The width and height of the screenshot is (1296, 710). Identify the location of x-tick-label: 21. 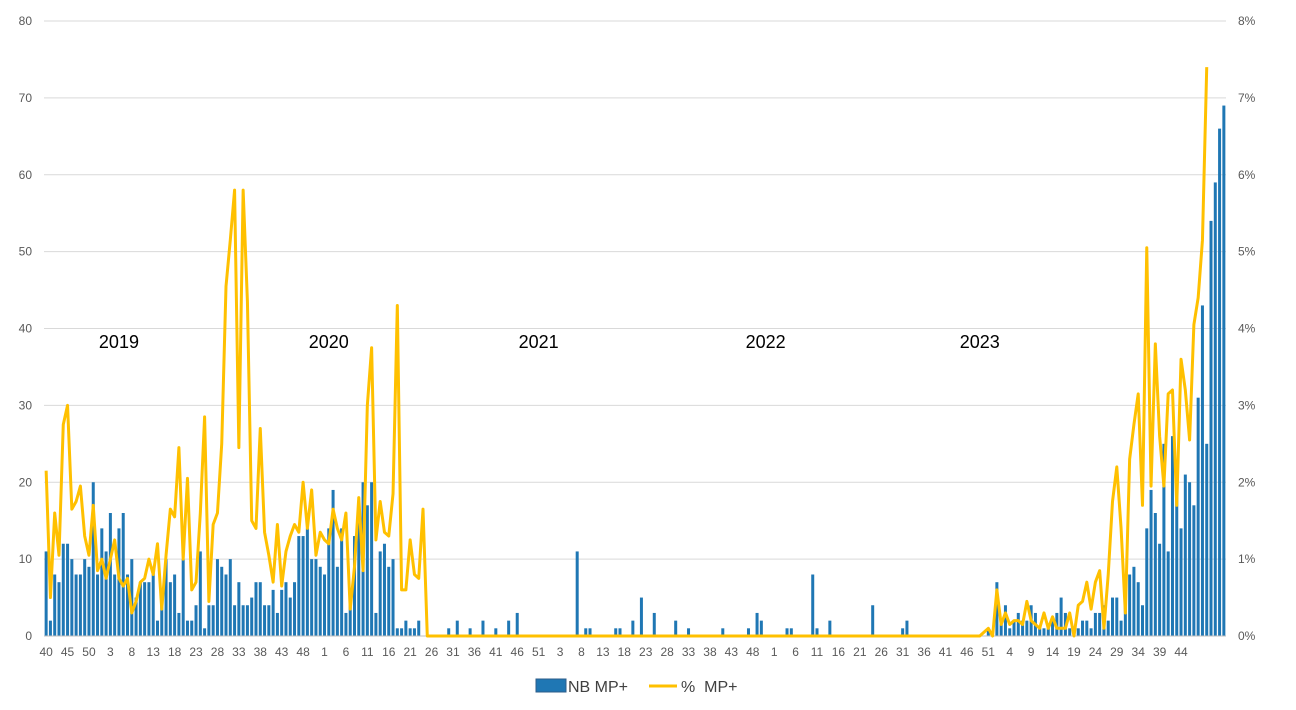
(860, 652).